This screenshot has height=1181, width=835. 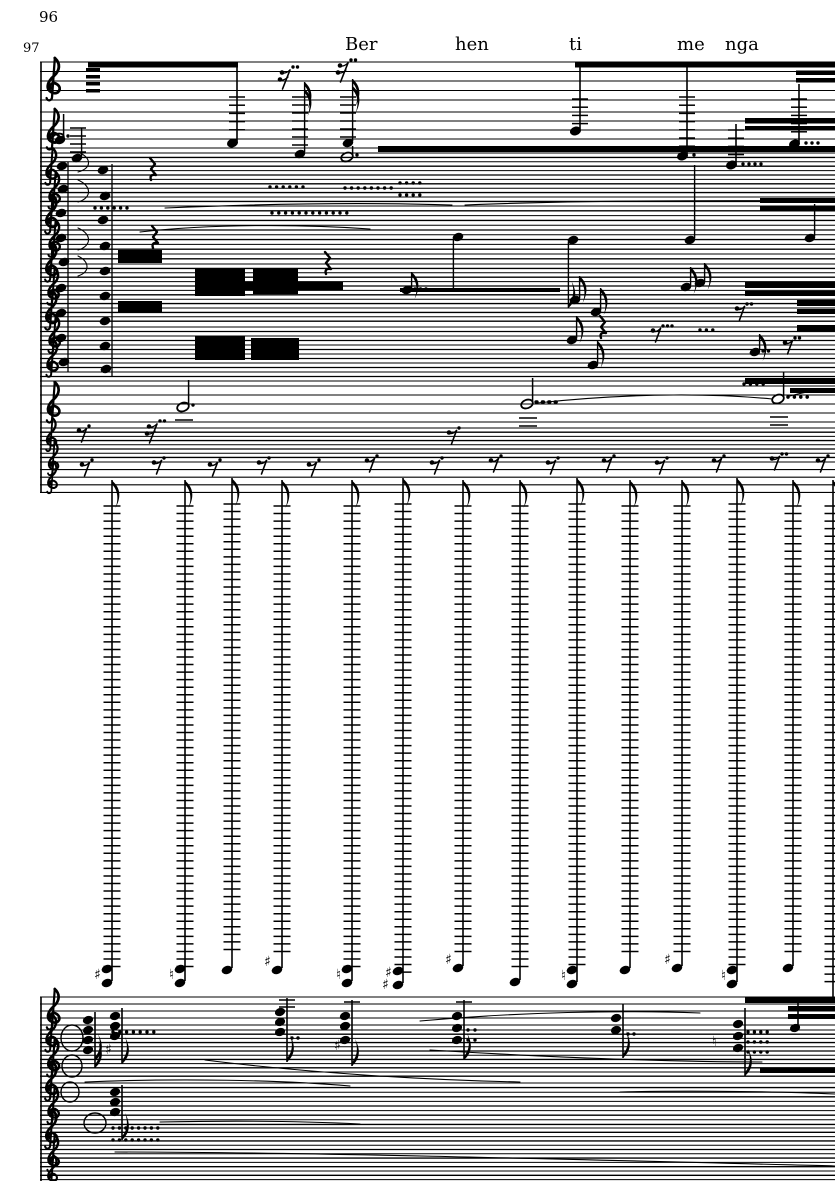 What do you see at coordinates (53, 618) in the screenshot?
I see `treble-clefs` at bounding box center [53, 618].